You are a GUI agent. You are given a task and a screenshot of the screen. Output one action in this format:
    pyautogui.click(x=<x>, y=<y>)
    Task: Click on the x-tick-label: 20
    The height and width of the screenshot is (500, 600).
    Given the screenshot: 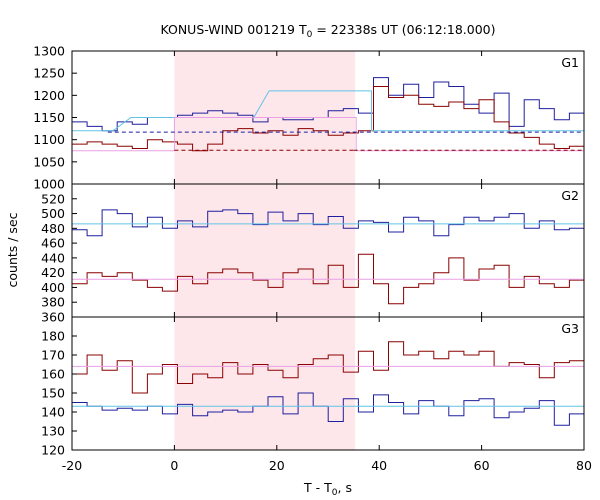 What is the action you would take?
    pyautogui.click(x=277, y=465)
    